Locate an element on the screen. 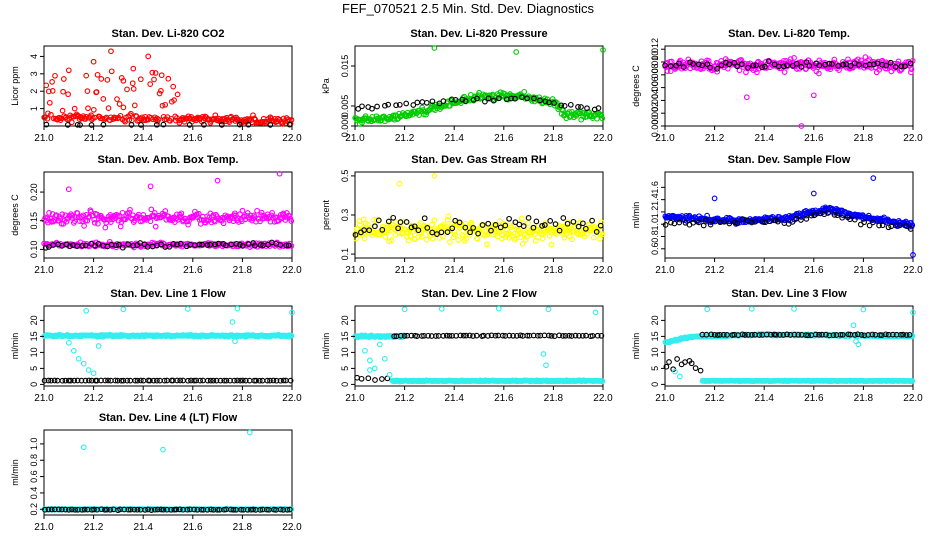 The image size is (936, 540). y-tick-label: 3 is located at coordinates (34, 73).